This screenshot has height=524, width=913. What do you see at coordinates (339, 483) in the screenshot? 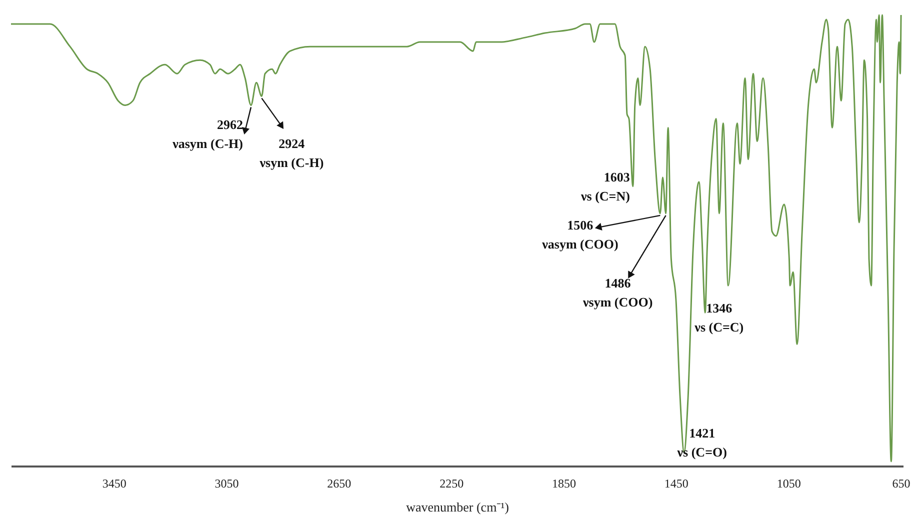
I see `x-tick-label: 2650` at bounding box center [339, 483].